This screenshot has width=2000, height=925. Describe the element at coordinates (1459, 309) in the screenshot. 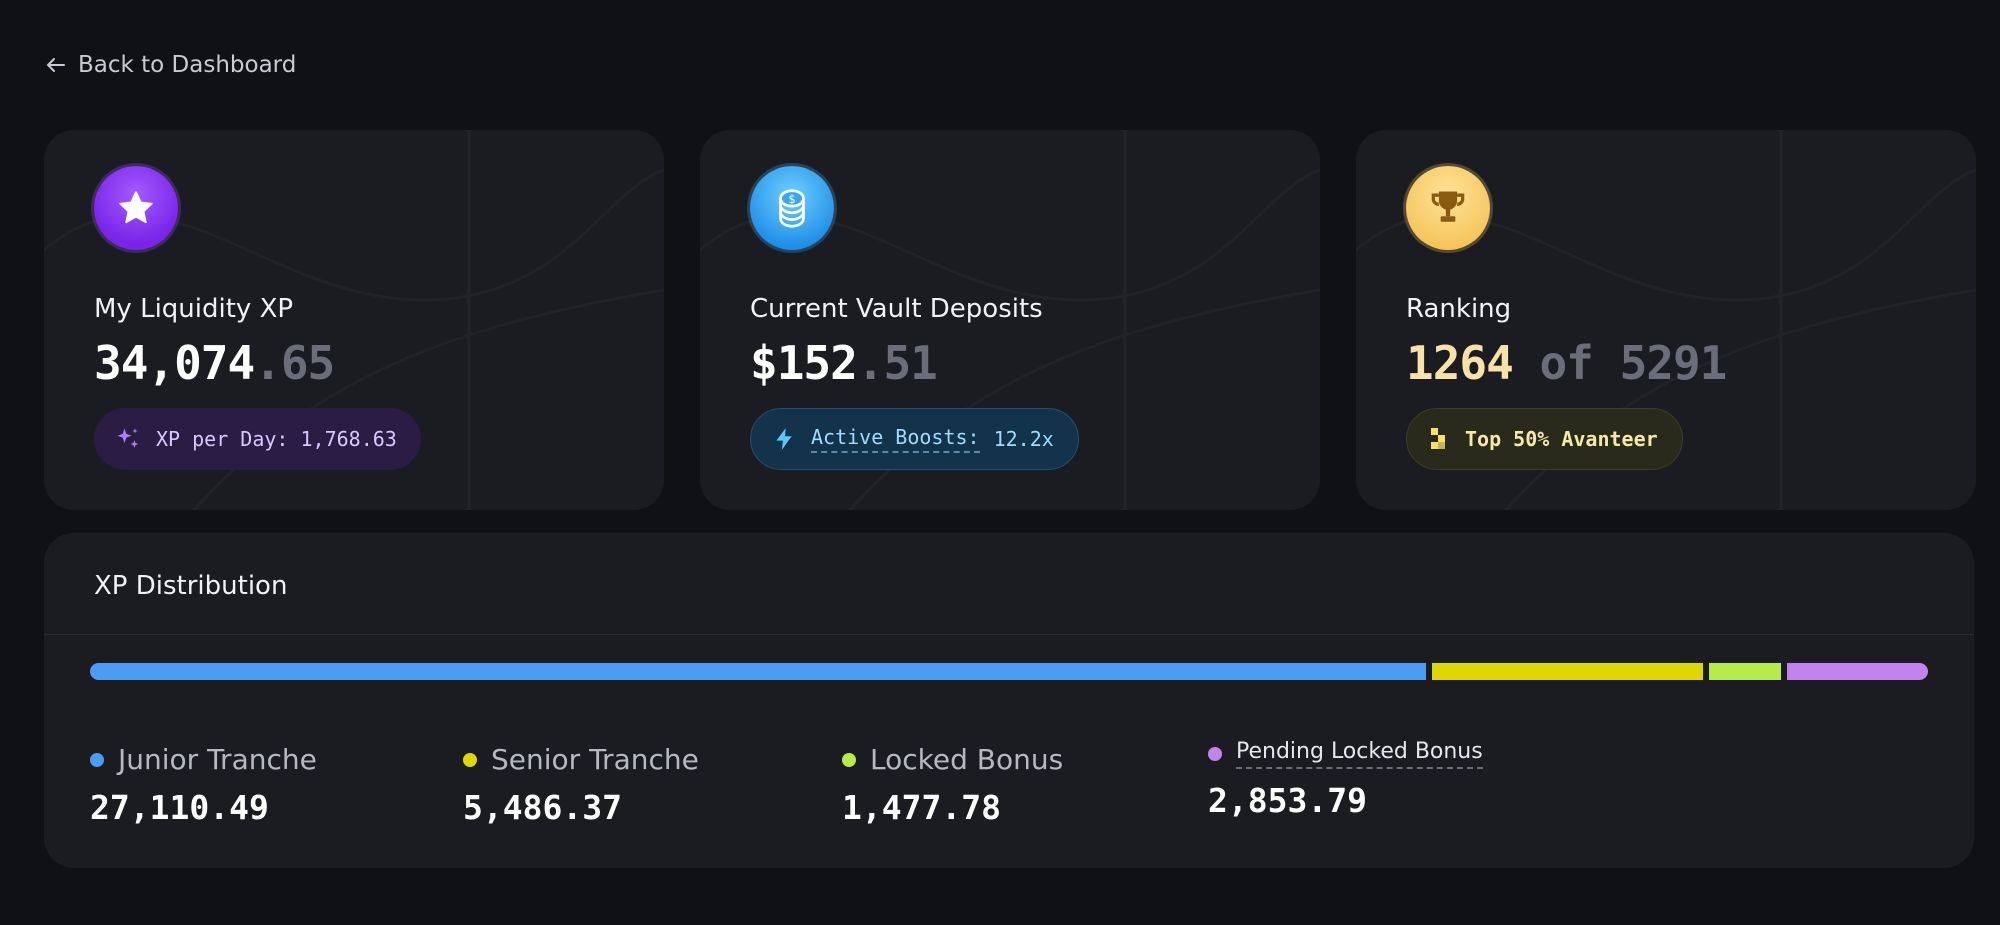

I see `card-title: Ranking` at that location.